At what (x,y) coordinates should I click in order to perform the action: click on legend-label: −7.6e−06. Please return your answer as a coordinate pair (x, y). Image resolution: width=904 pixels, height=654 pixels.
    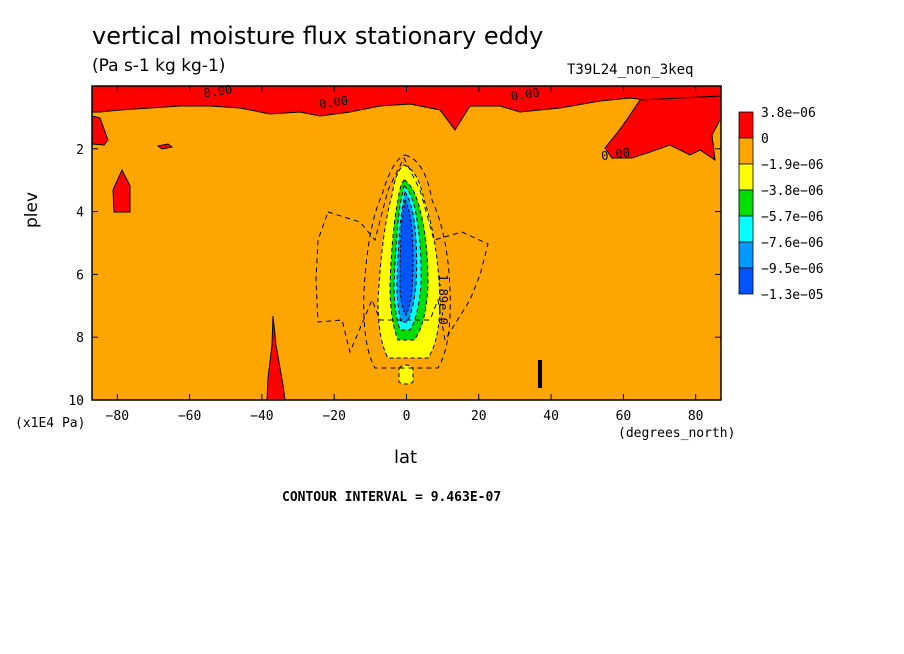
    Looking at the image, I should click on (792, 243).